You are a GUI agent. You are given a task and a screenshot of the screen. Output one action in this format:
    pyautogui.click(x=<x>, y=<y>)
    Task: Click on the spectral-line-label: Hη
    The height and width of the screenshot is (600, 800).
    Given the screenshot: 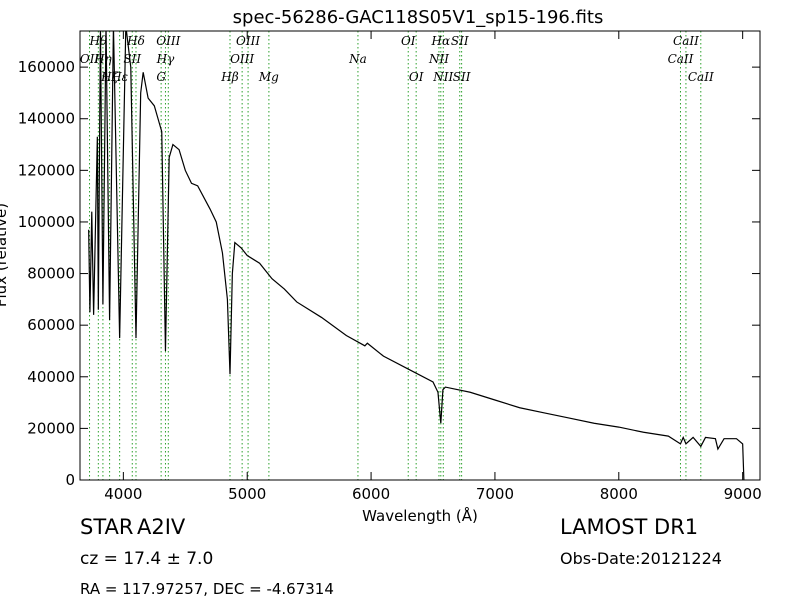 What is the action you would take?
    pyautogui.click(x=102, y=59)
    